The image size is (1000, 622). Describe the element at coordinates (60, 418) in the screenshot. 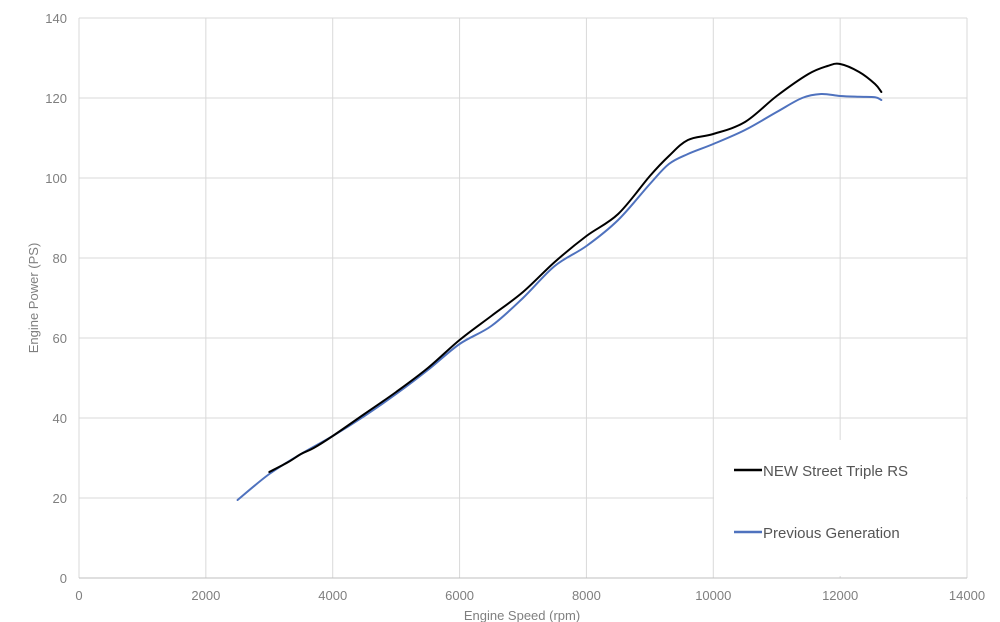

I see `y-tick-label-40: 40` at that location.